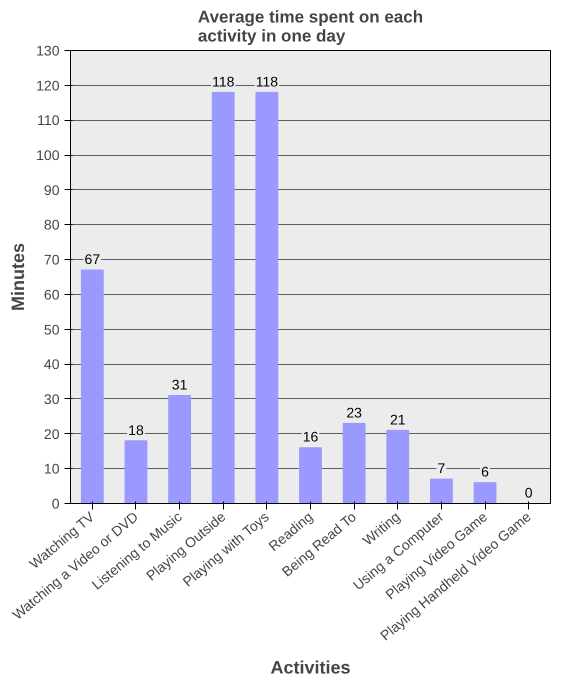 This screenshot has height=686, width=587. What do you see at coordinates (52, 224) in the screenshot?
I see `y-tick-label: 80` at bounding box center [52, 224].